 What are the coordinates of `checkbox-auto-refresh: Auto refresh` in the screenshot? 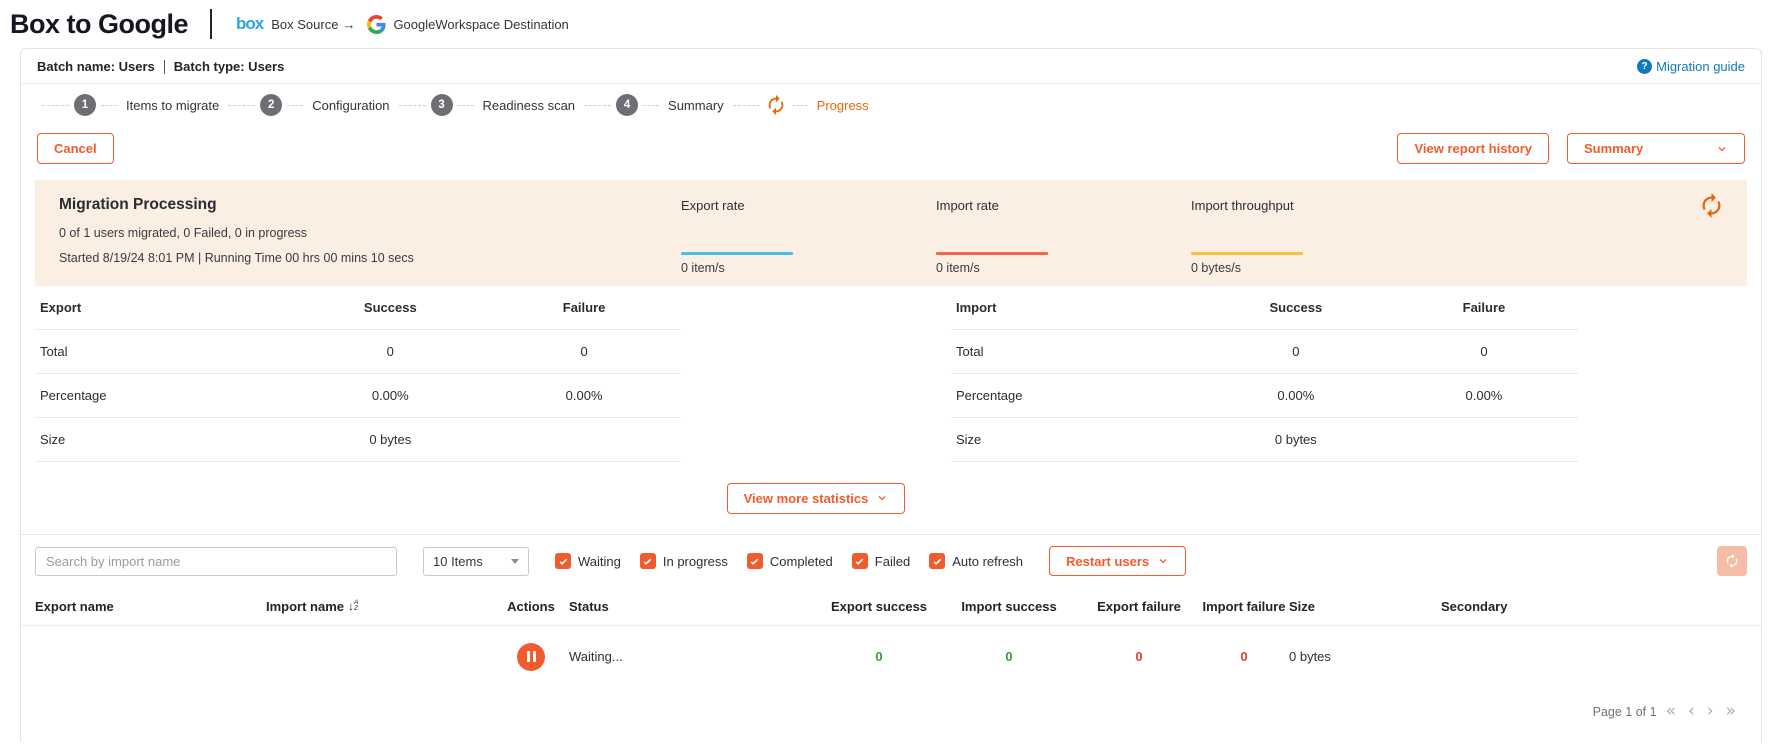 It's located at (976, 561).